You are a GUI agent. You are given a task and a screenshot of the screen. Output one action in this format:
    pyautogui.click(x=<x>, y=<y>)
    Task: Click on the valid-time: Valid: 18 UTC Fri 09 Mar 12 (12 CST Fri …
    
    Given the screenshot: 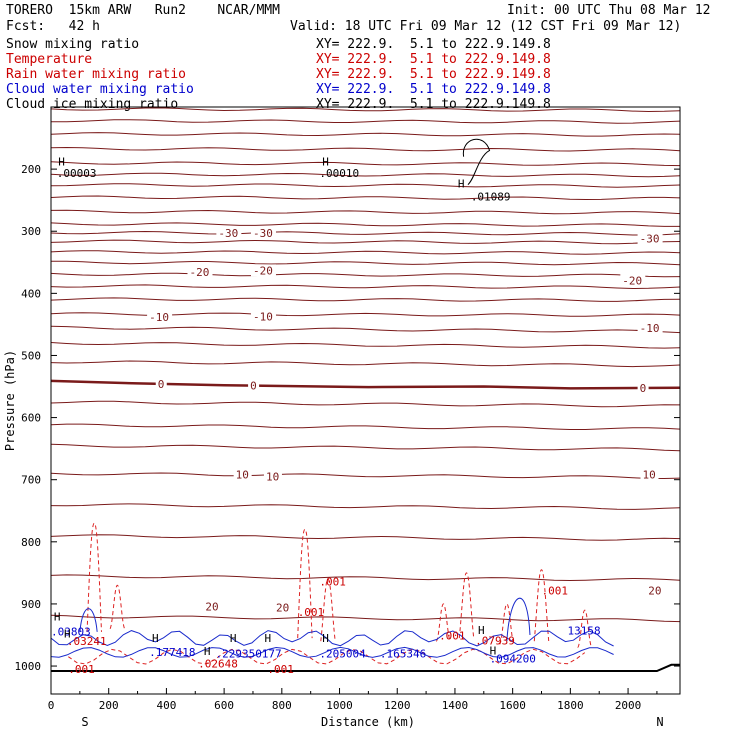 What is the action you would take?
    pyautogui.click(x=486, y=26)
    